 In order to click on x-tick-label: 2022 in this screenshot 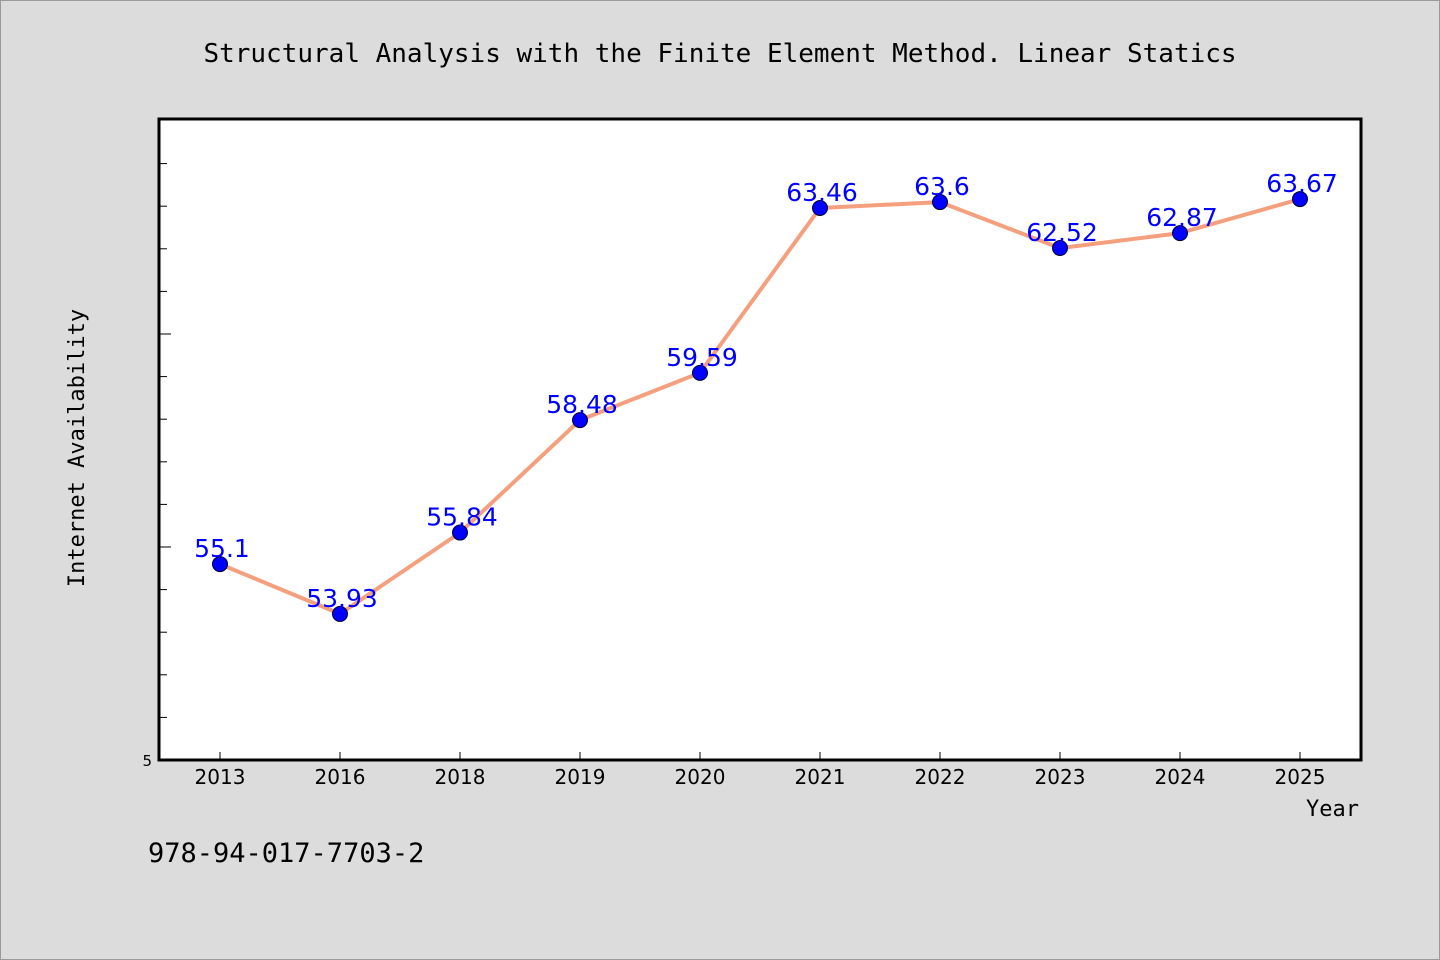, I will do `click(940, 777)`.